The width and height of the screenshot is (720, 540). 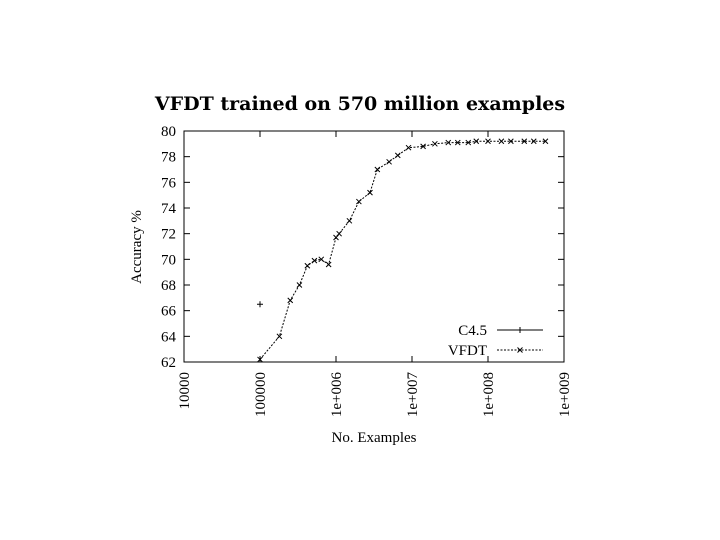 What do you see at coordinates (374, 438) in the screenshot?
I see `x-axis-label: No. Examples` at bounding box center [374, 438].